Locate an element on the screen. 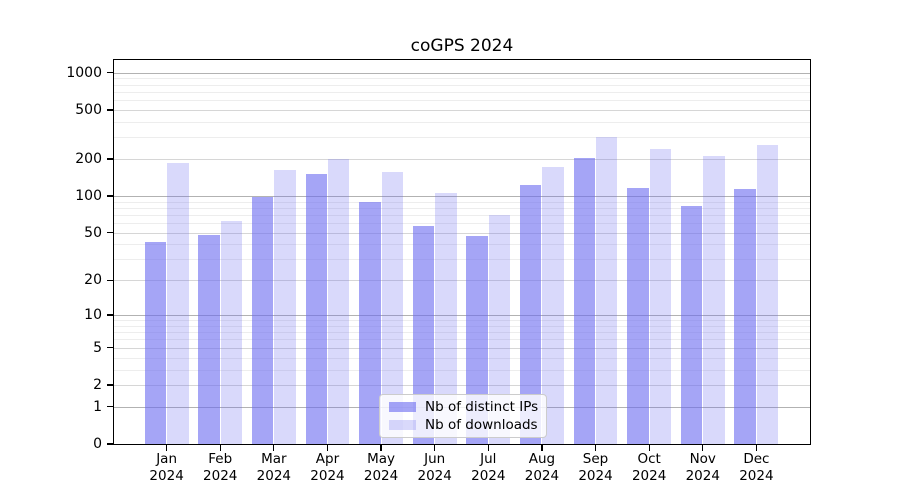 The image size is (900, 500). bar-downloads-aug is located at coordinates (553, 305).